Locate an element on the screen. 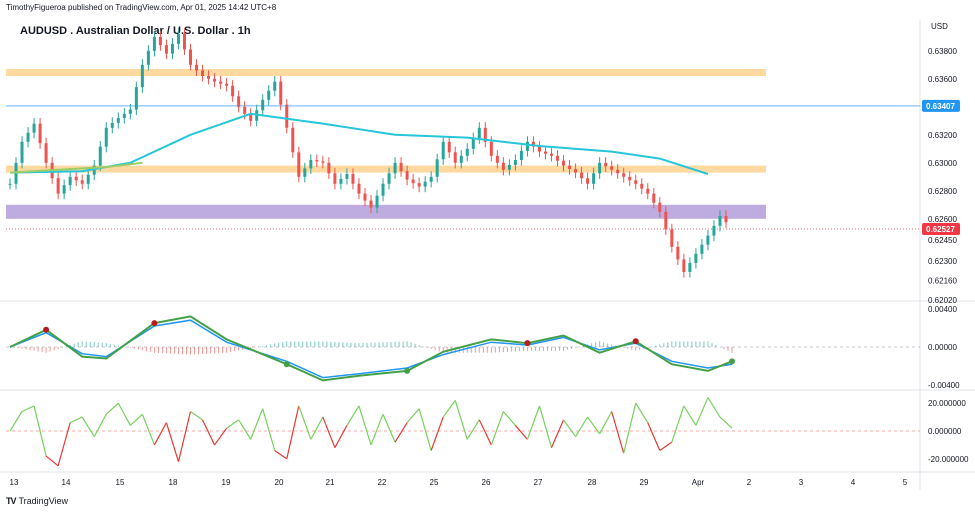  time-tick-label: 21 is located at coordinates (330, 482).